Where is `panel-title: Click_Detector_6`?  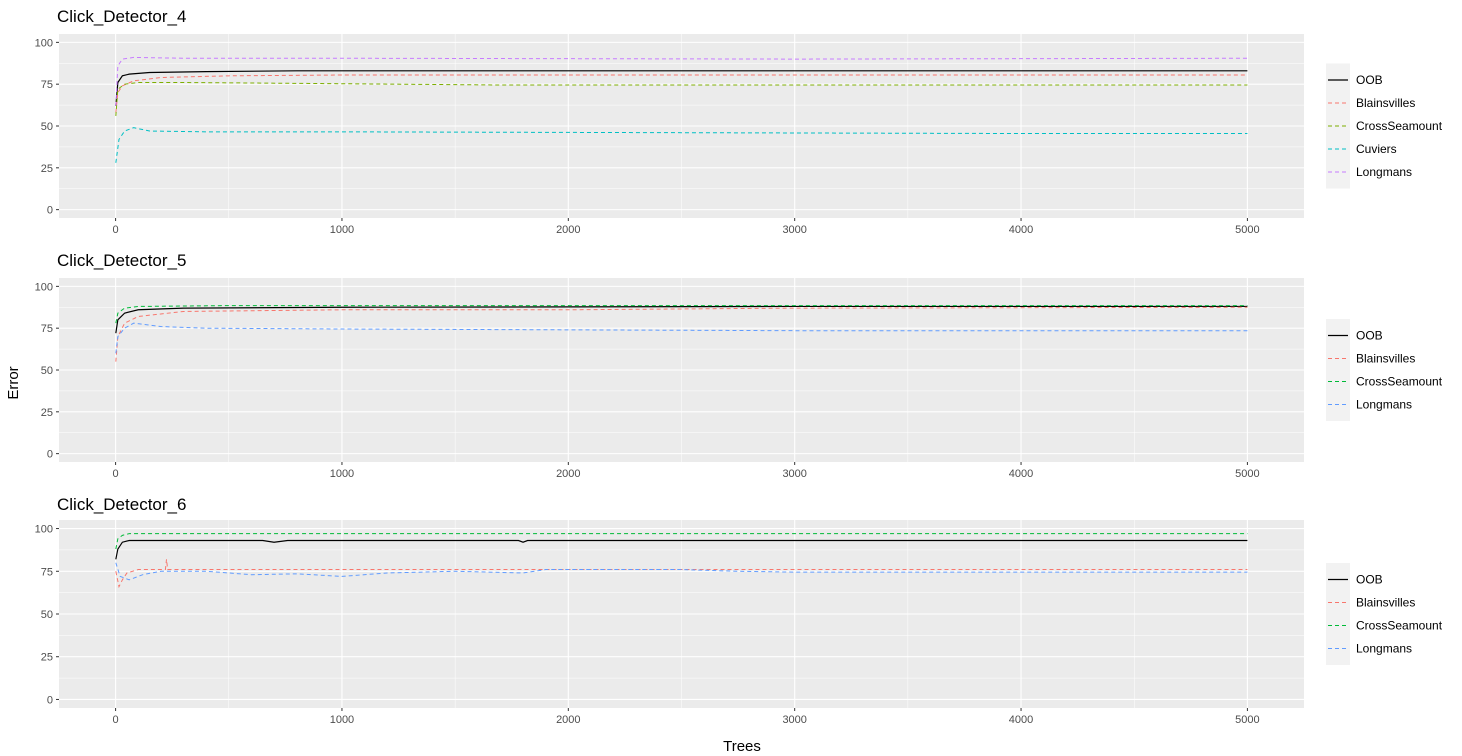 panel-title: Click_Detector_6 is located at coordinates (121, 504).